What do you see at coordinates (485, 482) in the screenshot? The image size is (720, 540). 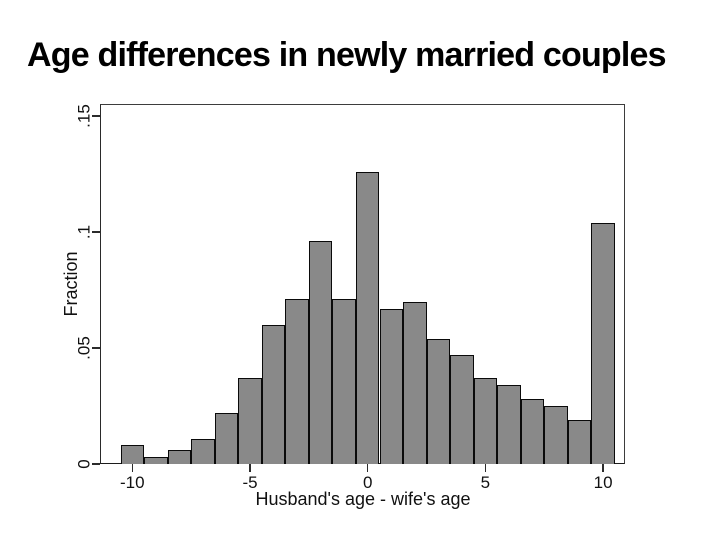 I see `x-tick-label: 5` at bounding box center [485, 482].